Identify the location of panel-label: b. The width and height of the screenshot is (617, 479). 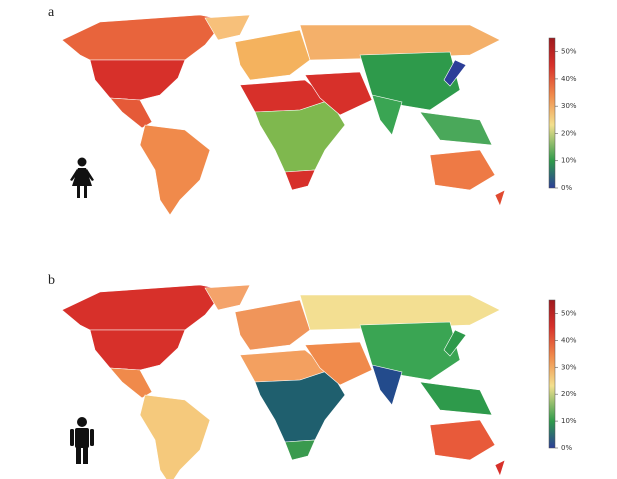
(51, 280).